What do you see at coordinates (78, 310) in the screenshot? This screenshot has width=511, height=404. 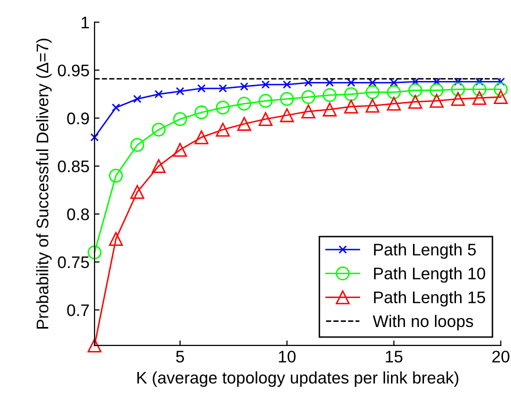 I see `y-tick-label: 0.7` at bounding box center [78, 310].